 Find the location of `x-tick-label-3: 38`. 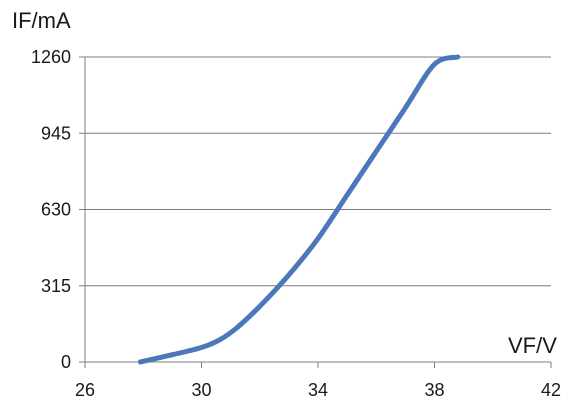

x-tick-label-3: 38 is located at coordinates (434, 390).